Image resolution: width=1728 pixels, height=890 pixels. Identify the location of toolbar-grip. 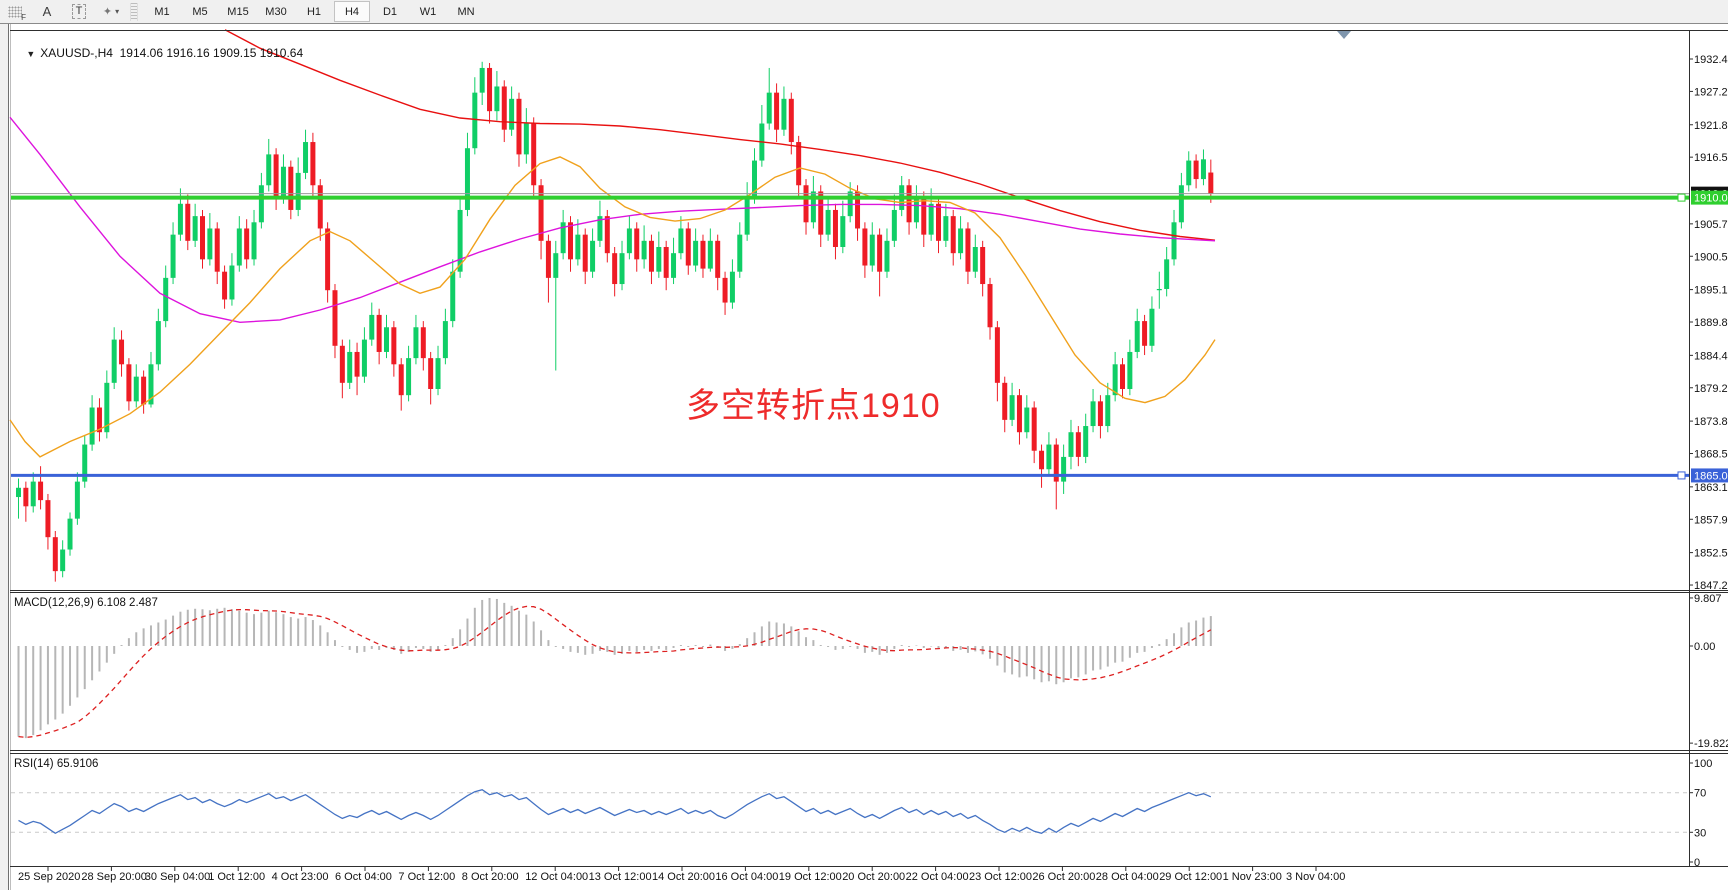
(134, 11).